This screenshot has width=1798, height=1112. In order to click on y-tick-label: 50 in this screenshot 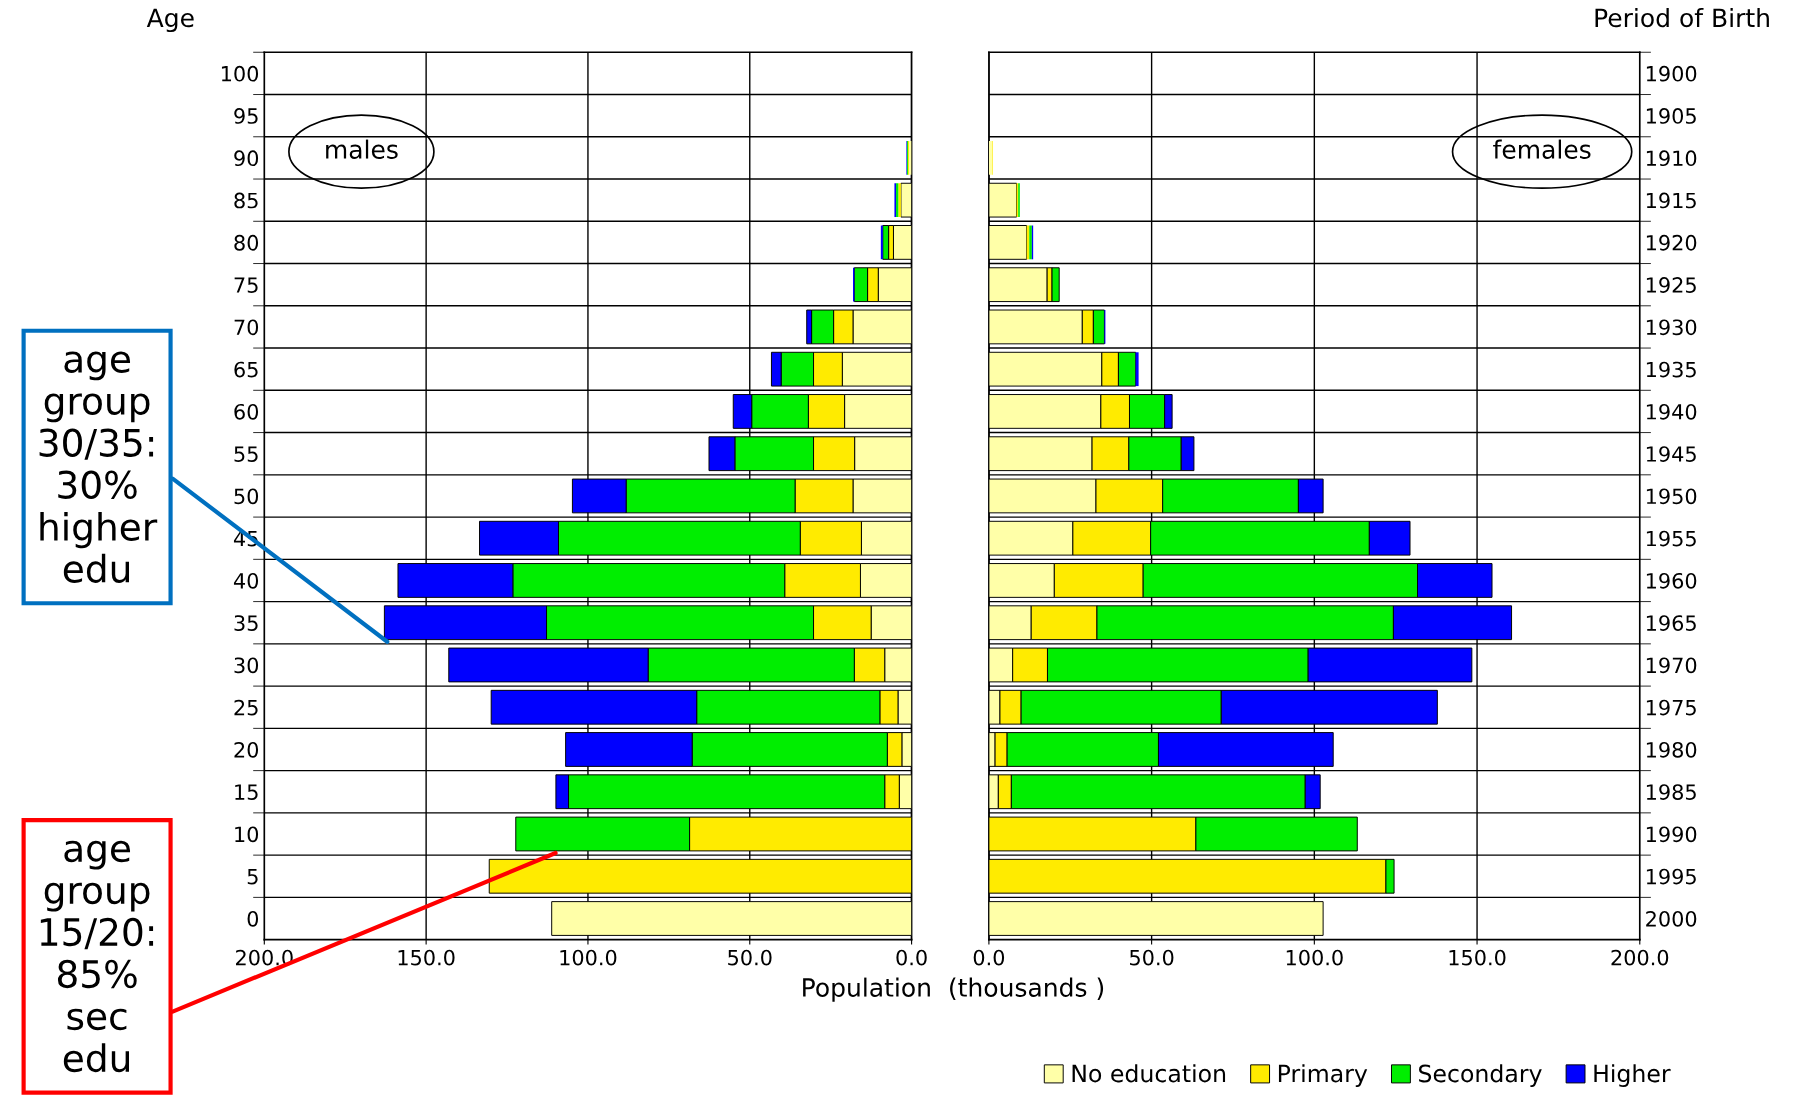, I will do `click(246, 496)`.